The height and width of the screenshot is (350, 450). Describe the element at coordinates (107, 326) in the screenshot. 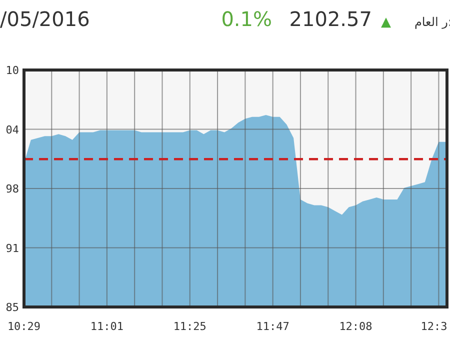

I see `x-tick-label: 11:01` at that location.